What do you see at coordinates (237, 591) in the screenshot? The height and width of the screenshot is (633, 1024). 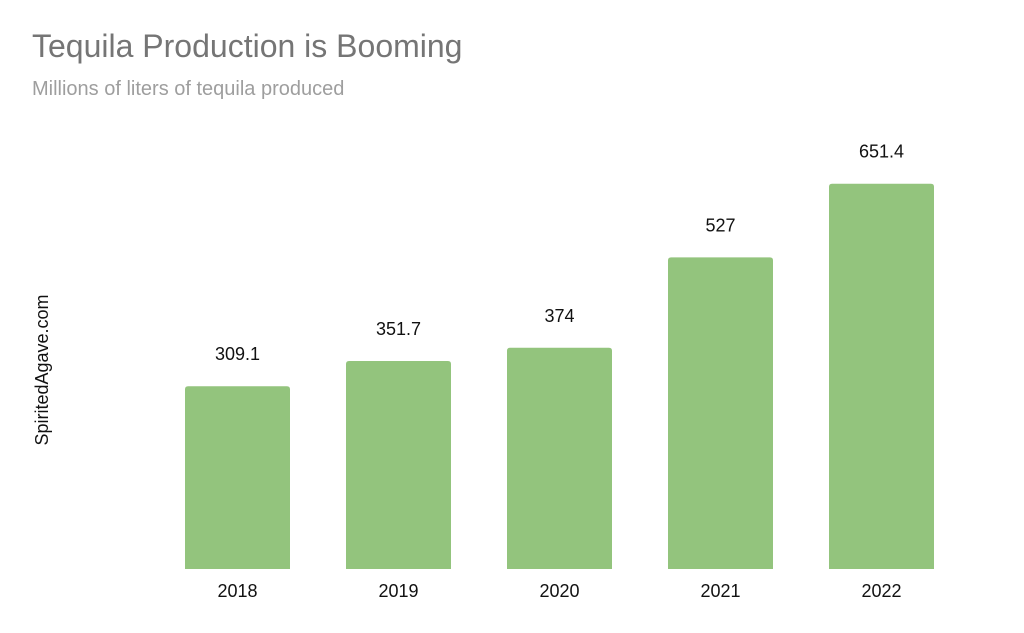 I see `x-tick-2018: 2018` at bounding box center [237, 591].